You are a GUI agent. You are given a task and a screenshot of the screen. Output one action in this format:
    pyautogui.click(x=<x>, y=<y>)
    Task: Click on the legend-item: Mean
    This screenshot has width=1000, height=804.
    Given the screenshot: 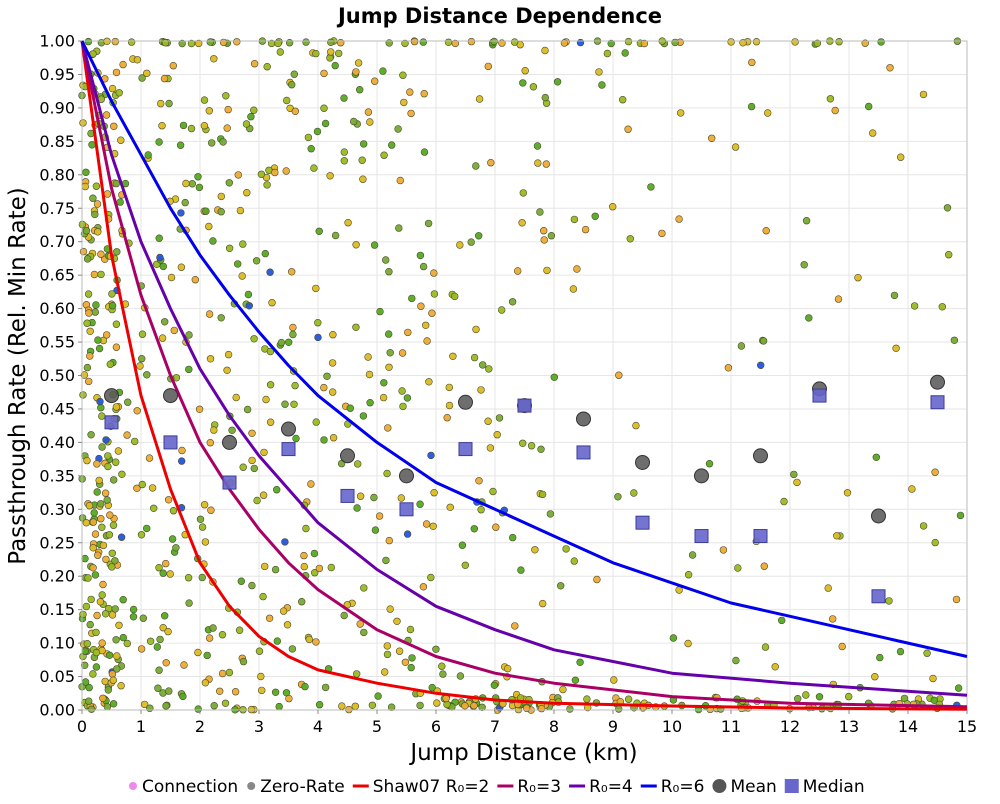 What is the action you would take?
    pyautogui.click(x=744, y=787)
    